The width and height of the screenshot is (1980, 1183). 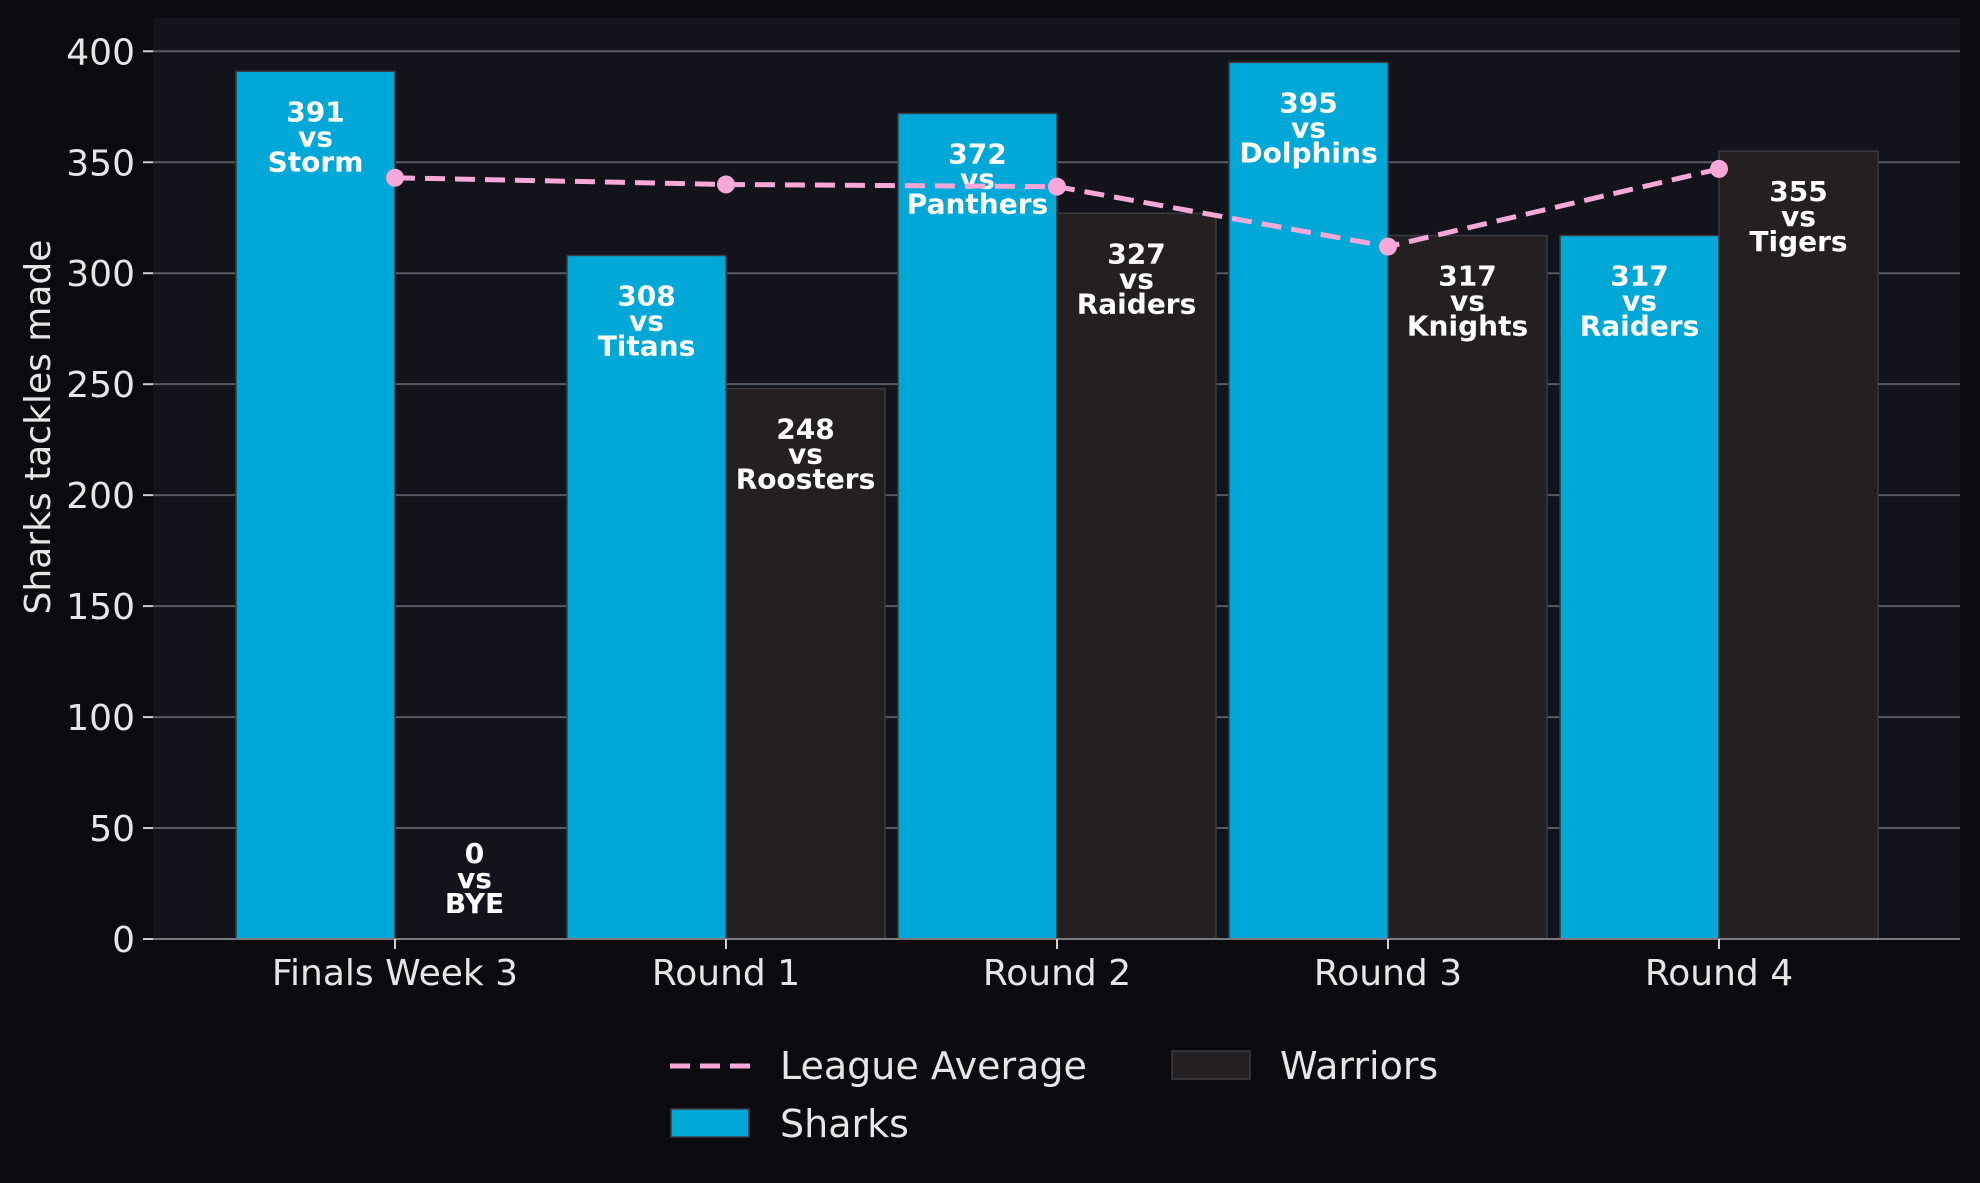 What do you see at coordinates (1388, 973) in the screenshot?
I see `x-tick-label: Round 3` at bounding box center [1388, 973].